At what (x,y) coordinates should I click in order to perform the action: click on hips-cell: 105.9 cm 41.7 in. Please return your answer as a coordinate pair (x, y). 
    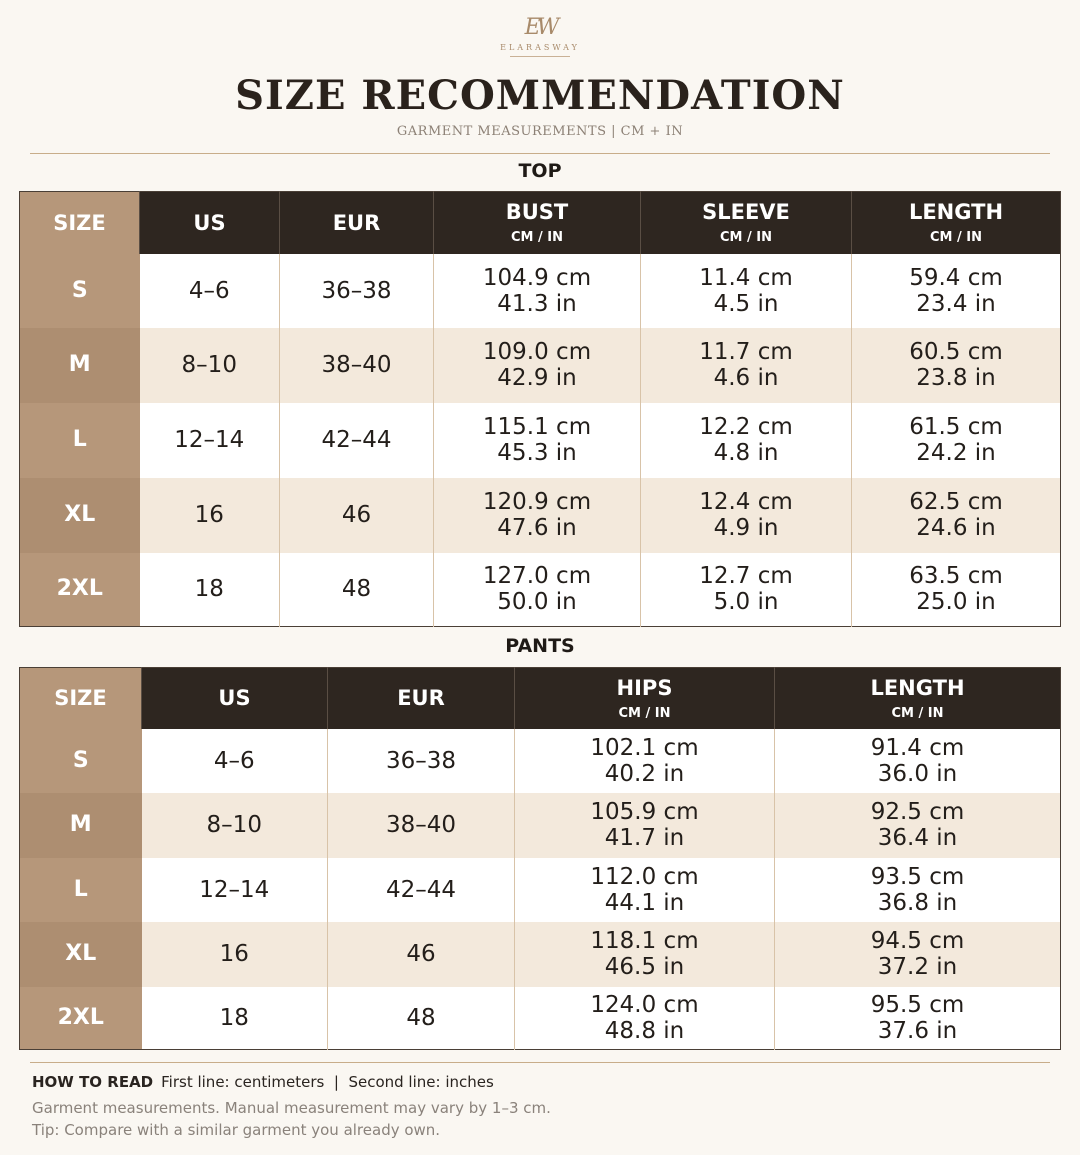
    Looking at the image, I should click on (644, 825).